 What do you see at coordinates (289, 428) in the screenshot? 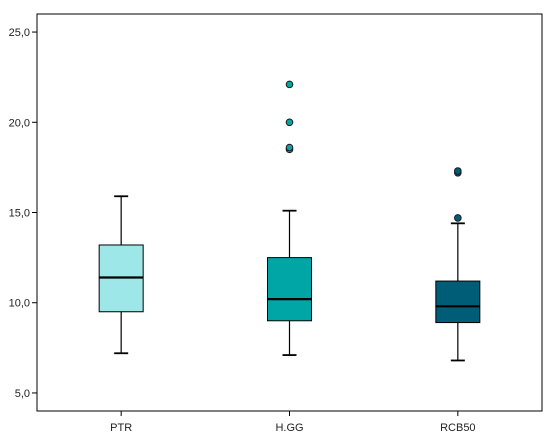
I see `x-tick-label: H.GG` at bounding box center [289, 428].